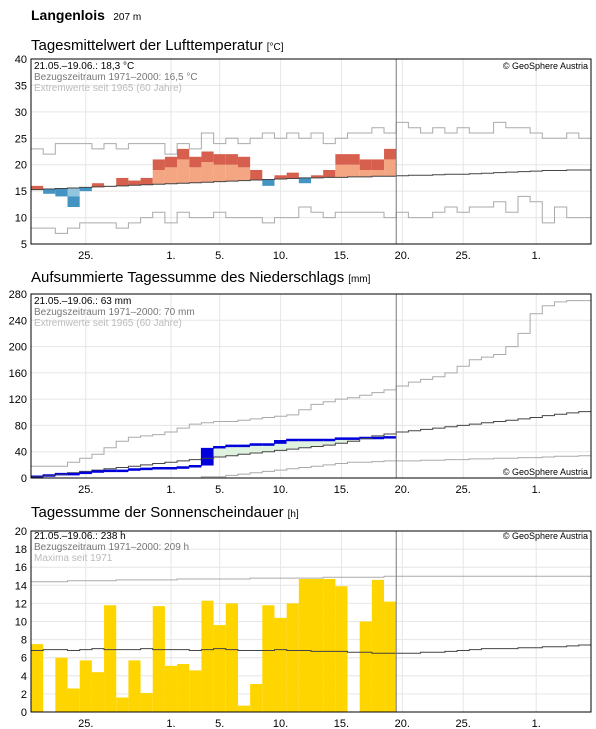 This screenshot has width=596, height=729. What do you see at coordinates (24, 245) in the screenshot?
I see `y-tick-label: 5` at bounding box center [24, 245].